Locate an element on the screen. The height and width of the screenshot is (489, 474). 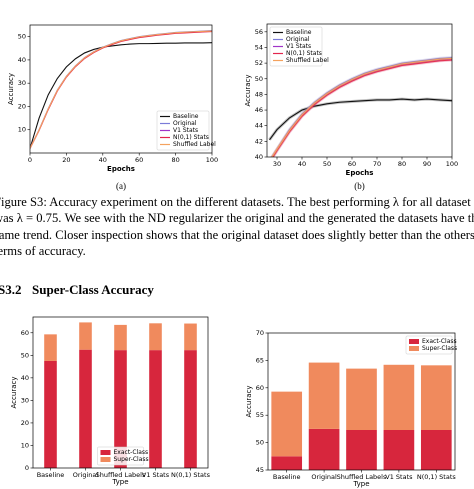
y-tick-label: 56 is located at coordinates (259, 32).